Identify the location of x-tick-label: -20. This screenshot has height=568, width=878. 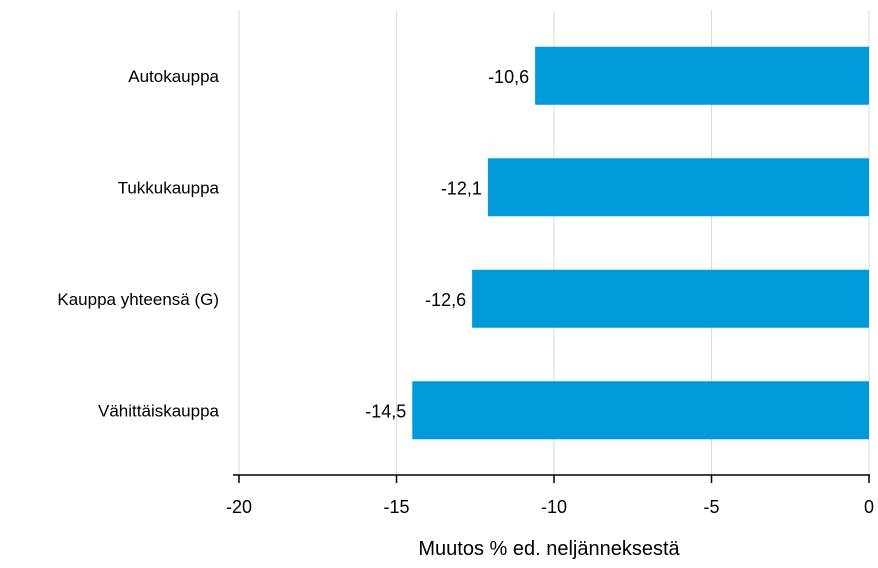
(239, 507).